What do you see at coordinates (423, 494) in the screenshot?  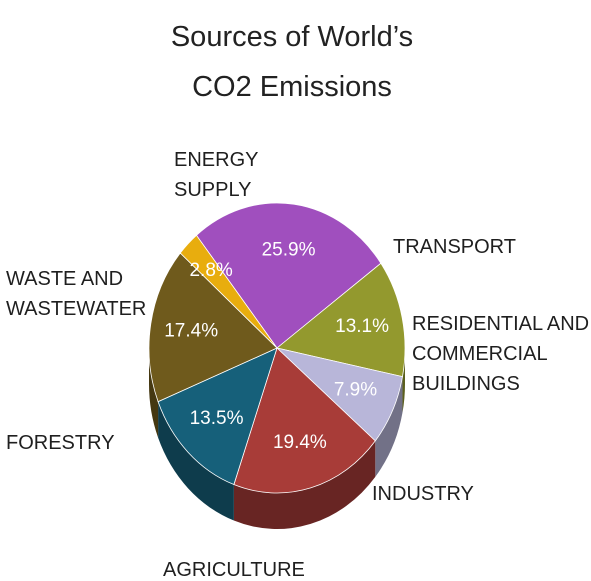 I see `slice-name-label: INDUSTRY` at bounding box center [423, 494].